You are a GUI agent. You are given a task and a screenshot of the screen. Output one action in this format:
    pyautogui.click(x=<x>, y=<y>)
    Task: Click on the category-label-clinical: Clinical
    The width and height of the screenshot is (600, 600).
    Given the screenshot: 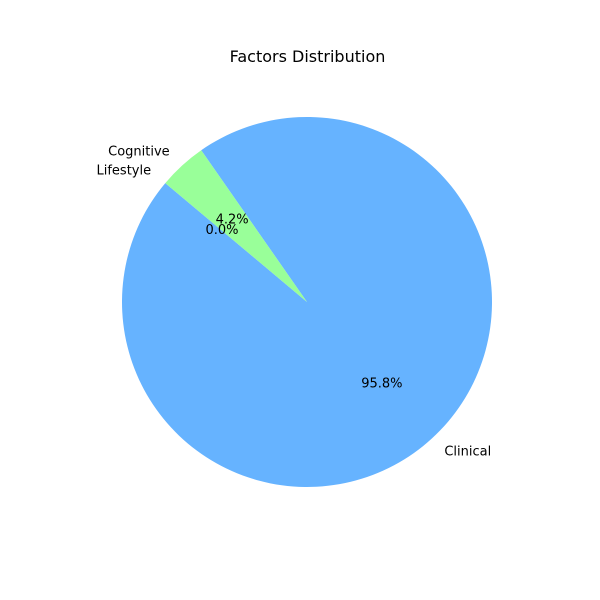 What is the action you would take?
    pyautogui.click(x=467, y=452)
    